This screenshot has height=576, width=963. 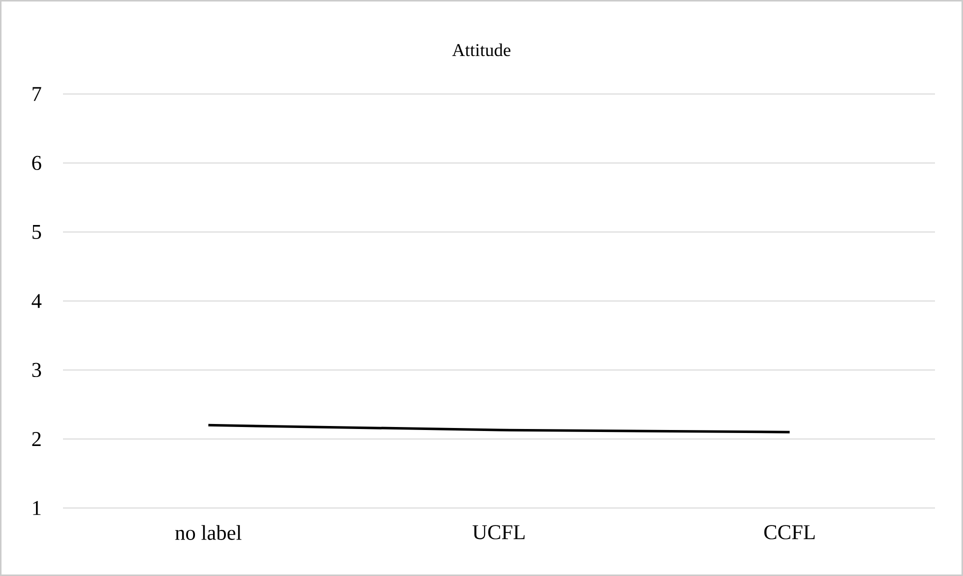 I want to click on y-tick-label: 7, so click(x=37, y=94).